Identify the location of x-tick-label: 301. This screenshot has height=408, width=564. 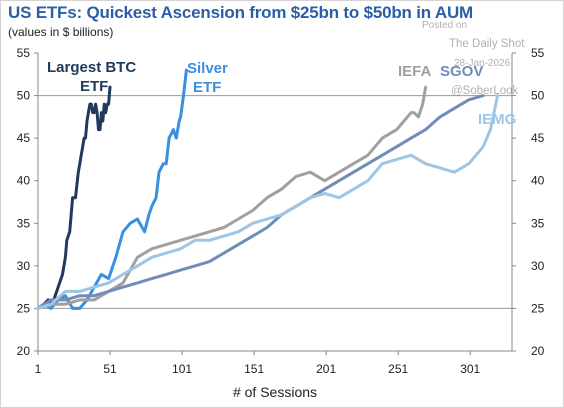
(470, 369).